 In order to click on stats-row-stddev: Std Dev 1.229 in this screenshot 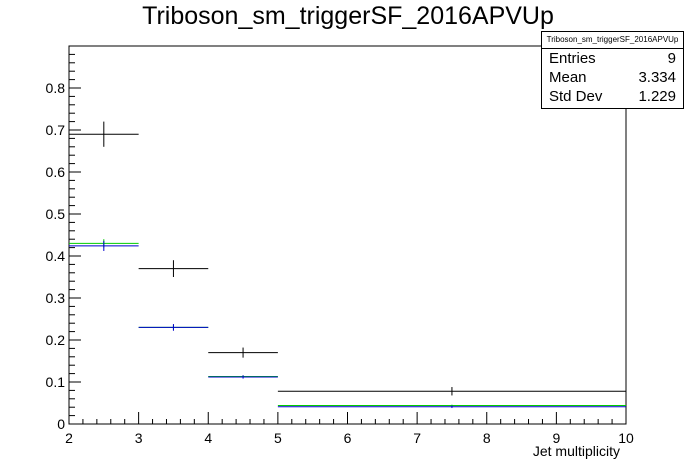, I will do `click(612, 96)`.